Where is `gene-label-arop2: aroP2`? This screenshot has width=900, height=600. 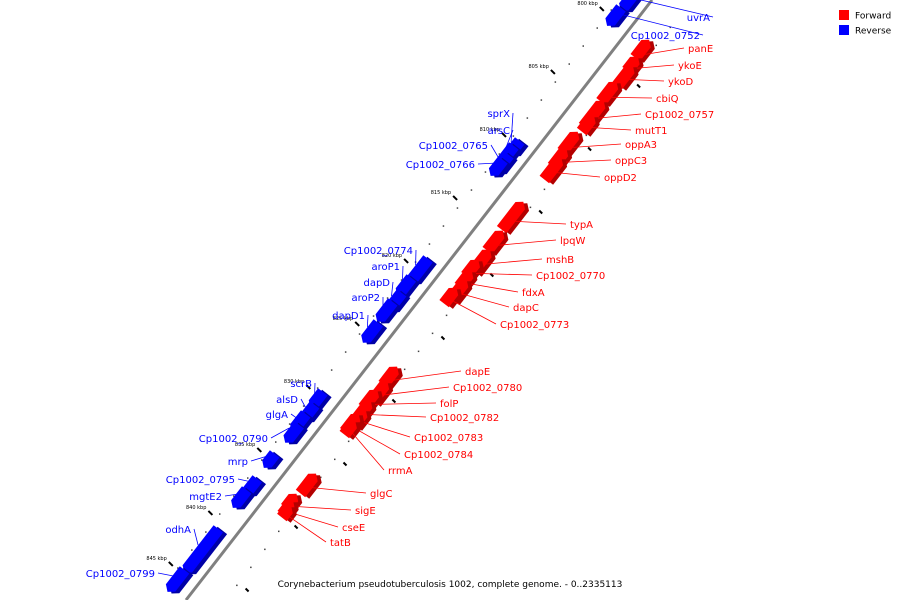 gene-label-arop2: aroP2 is located at coordinates (365, 298).